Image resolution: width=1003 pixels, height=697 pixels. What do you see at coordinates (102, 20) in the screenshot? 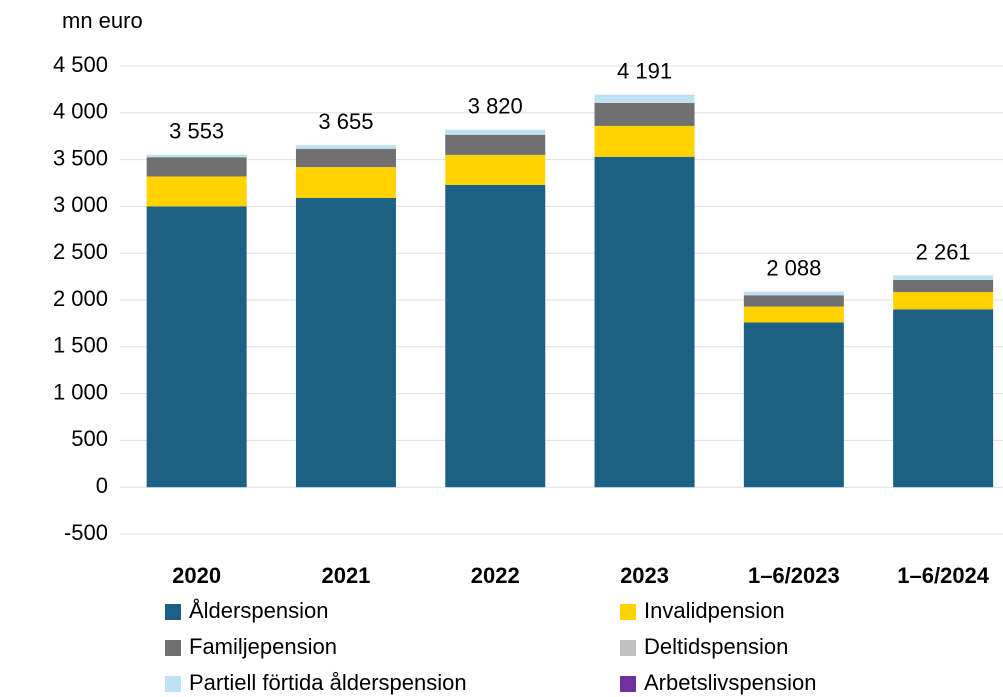
I see `y-axis-label: mn euro` at bounding box center [102, 20].